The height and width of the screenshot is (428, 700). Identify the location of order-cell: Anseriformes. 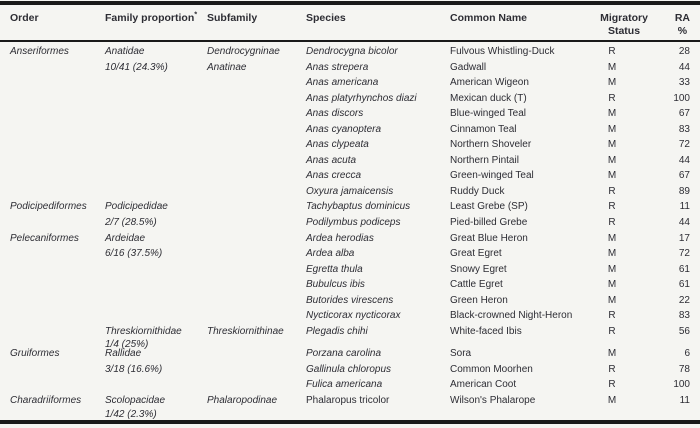
(57, 52).